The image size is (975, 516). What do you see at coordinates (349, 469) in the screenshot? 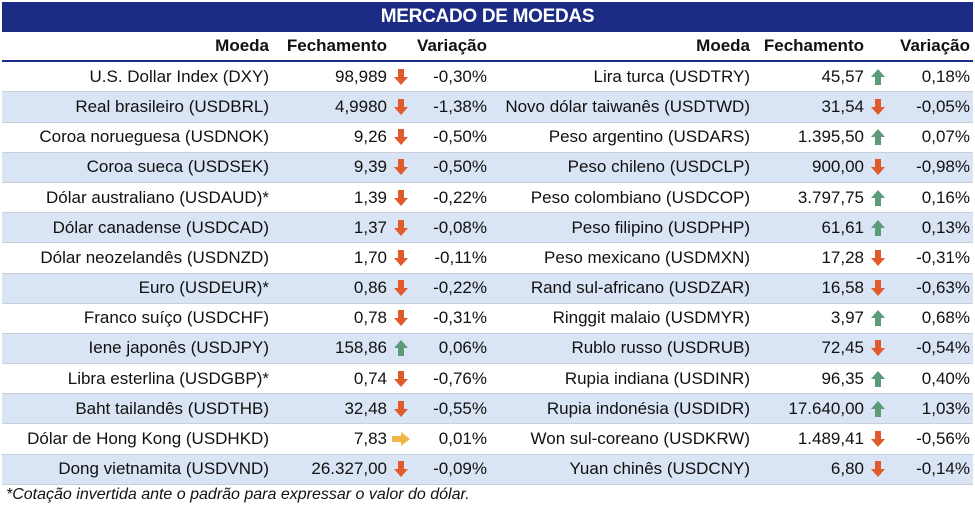
I see `close-value: 26.327,00` at bounding box center [349, 469].